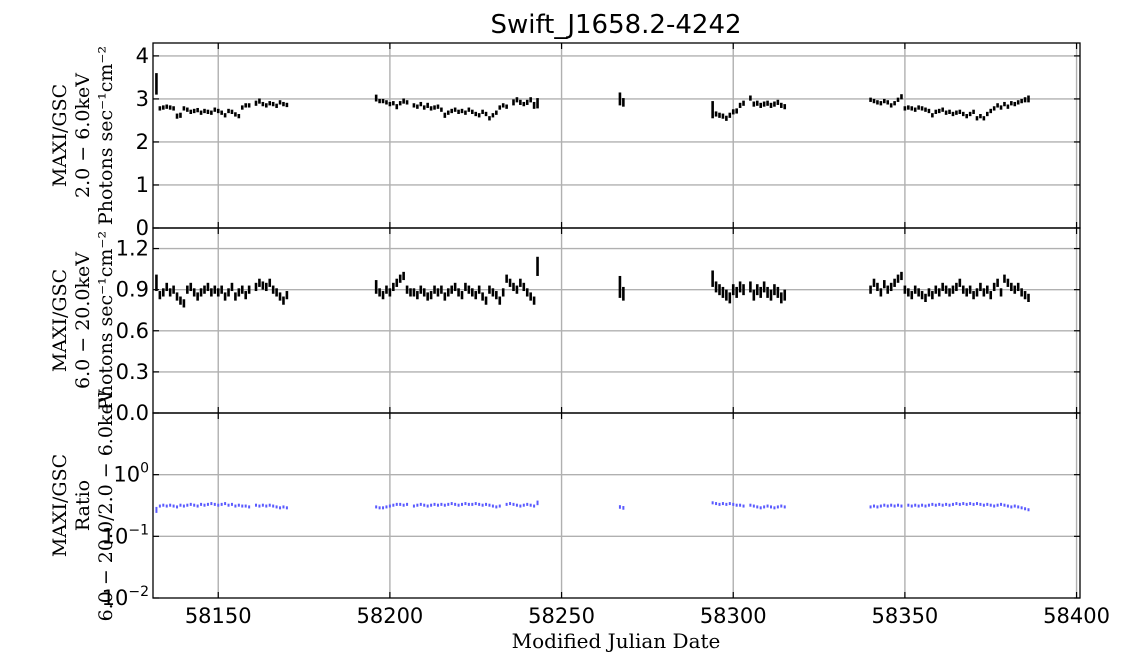 This screenshot has height=664, width=1126. I want to click on y-tick-label: 0, so click(142, 228).